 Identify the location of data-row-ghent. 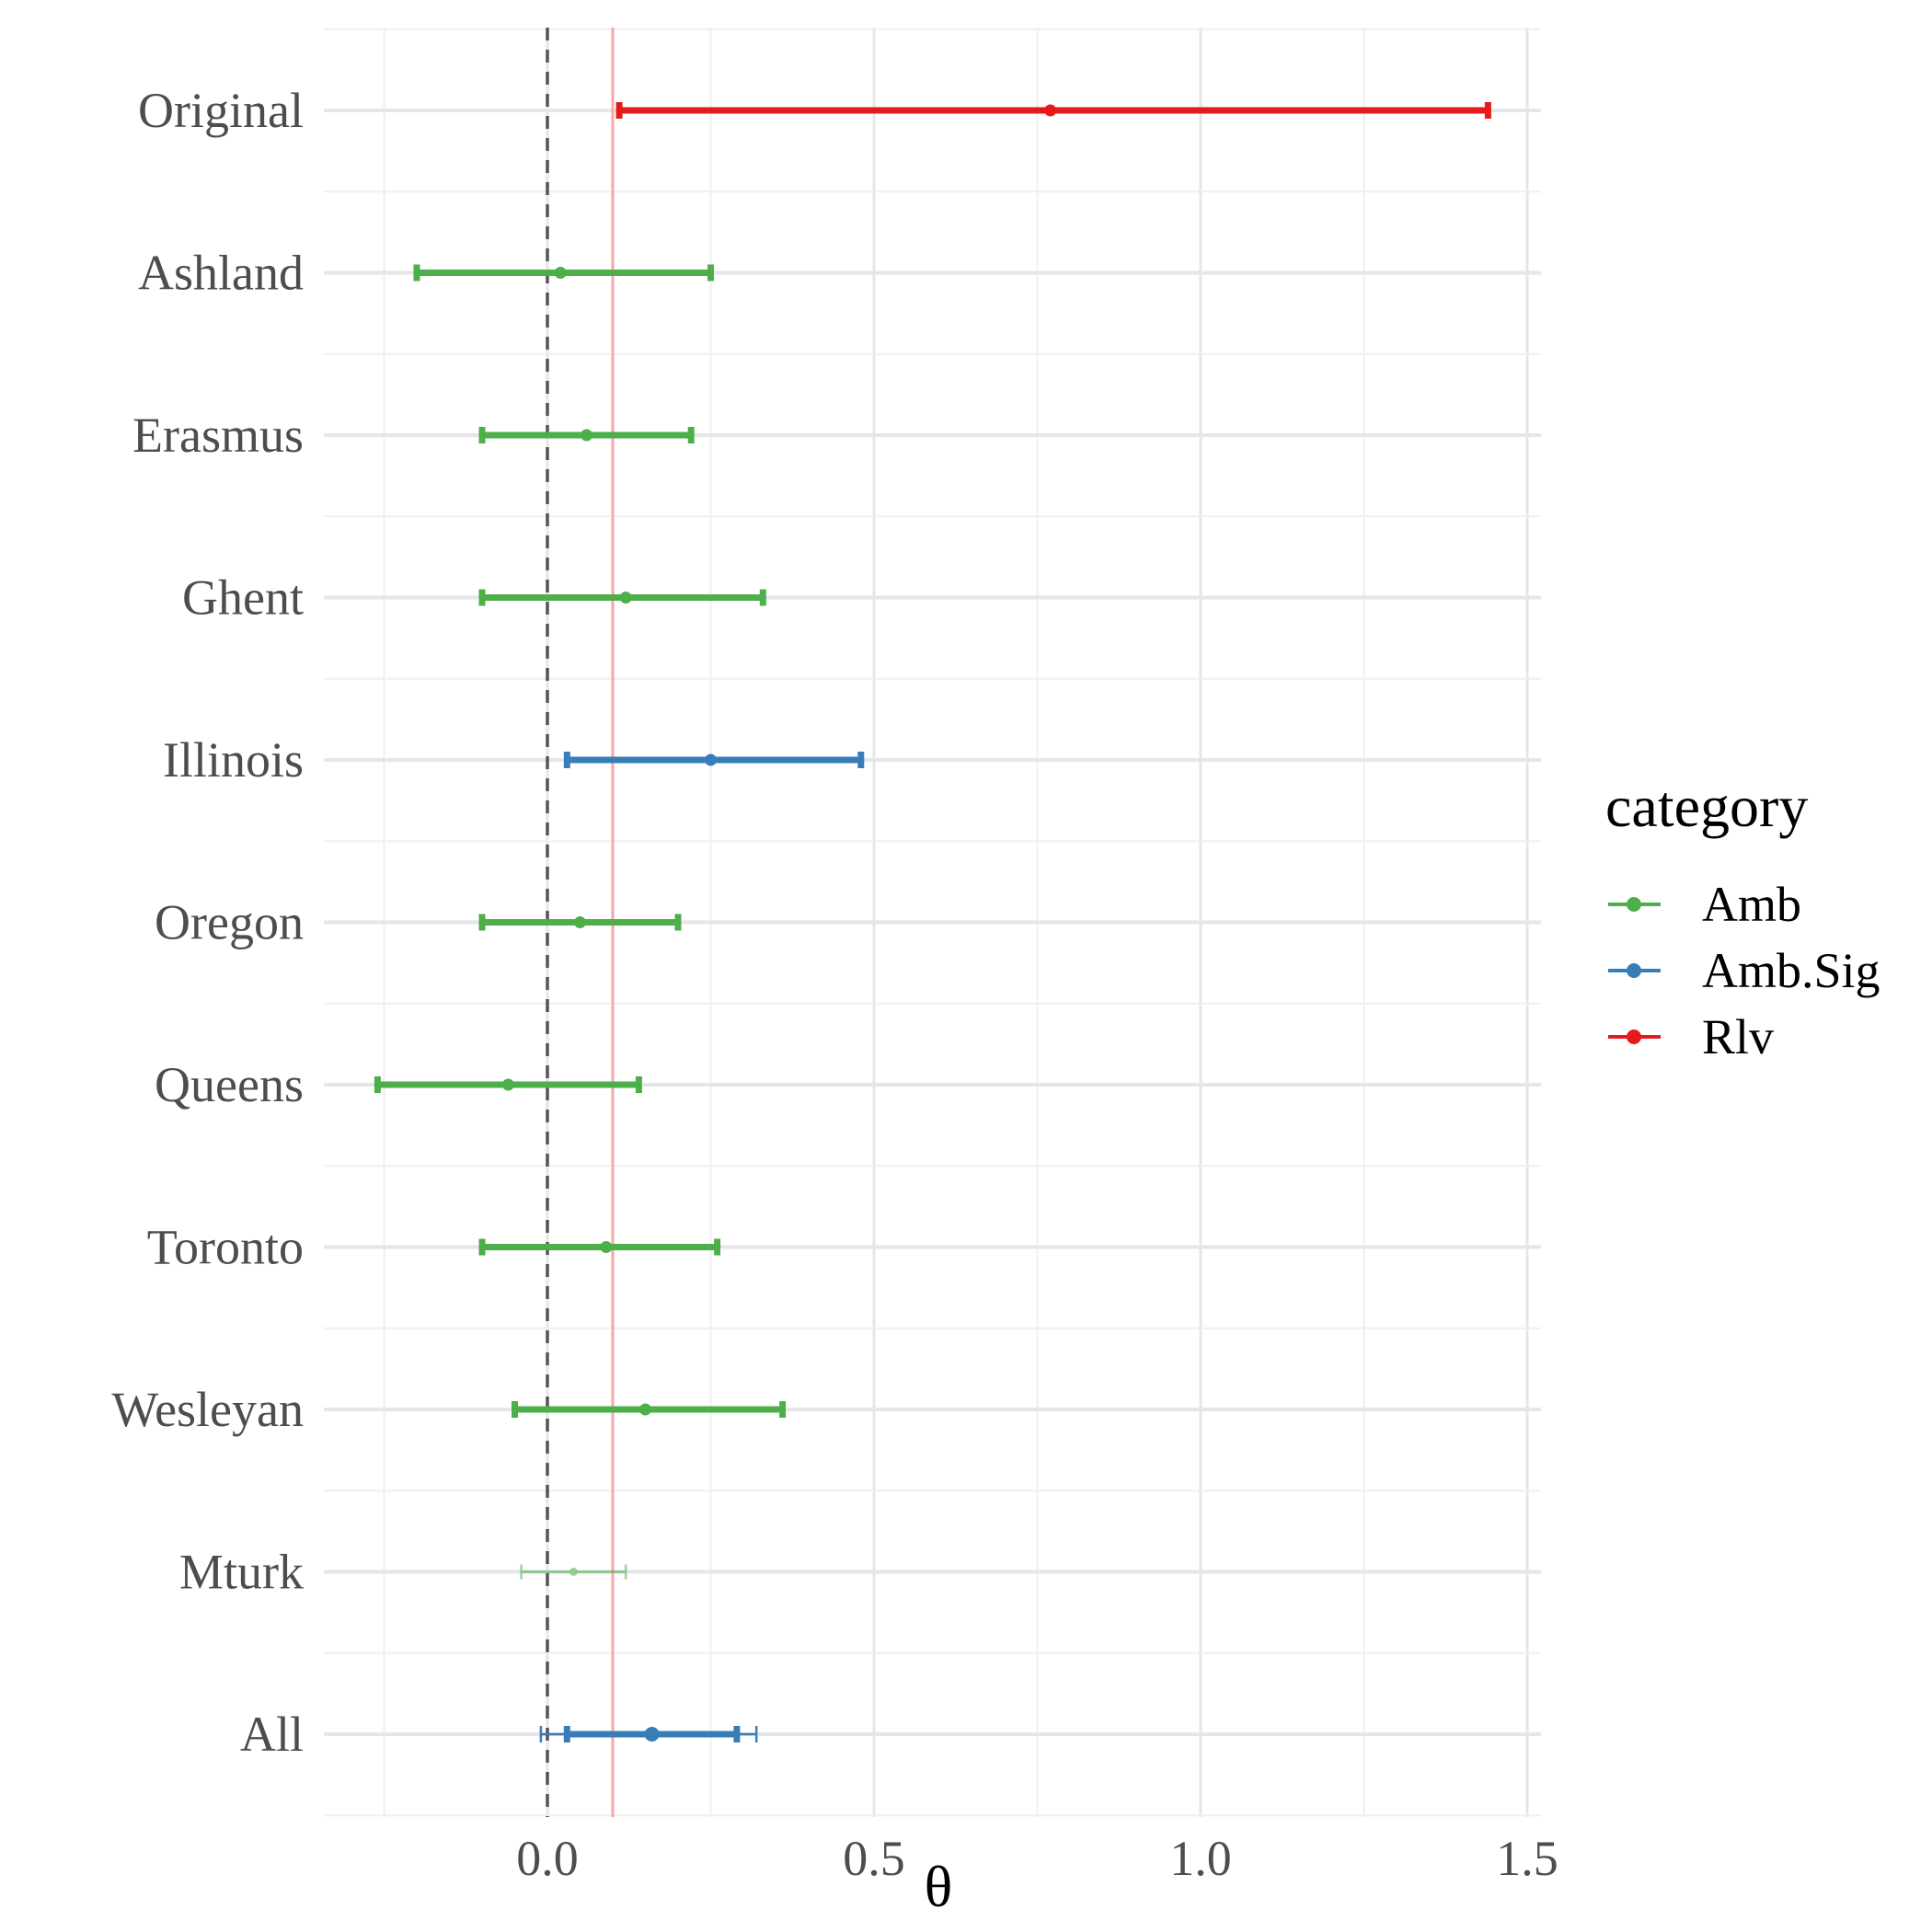
(622, 597).